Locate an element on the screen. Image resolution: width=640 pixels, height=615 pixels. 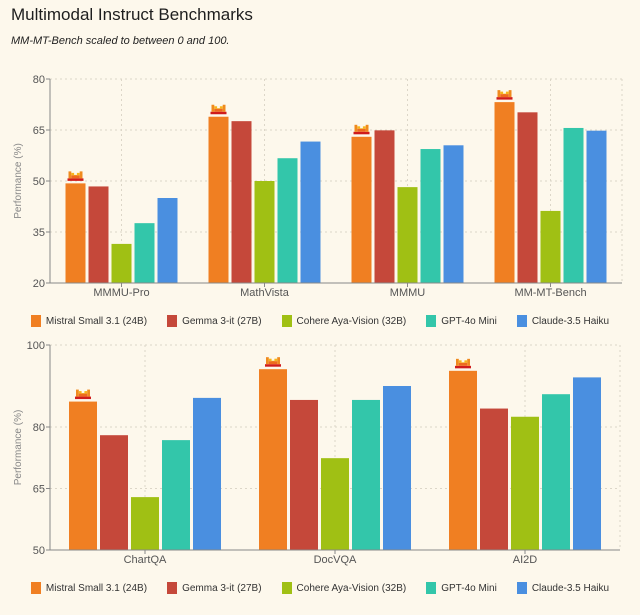
x-tick-label: MM-MT-Bench is located at coordinates (550, 293).